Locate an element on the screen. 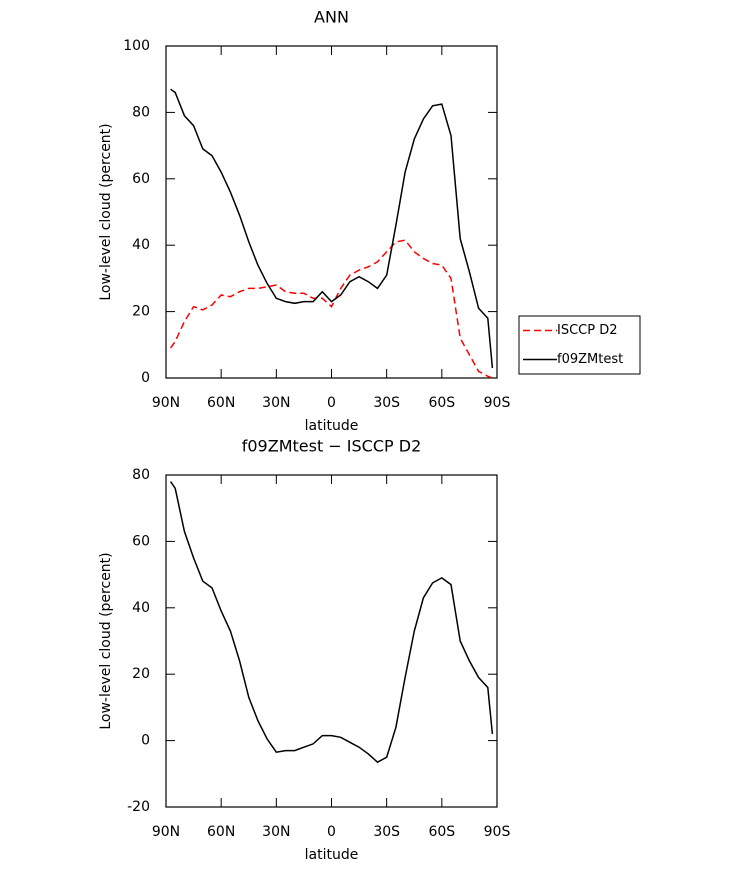  y-tick-label: 100 is located at coordinates (136, 46).